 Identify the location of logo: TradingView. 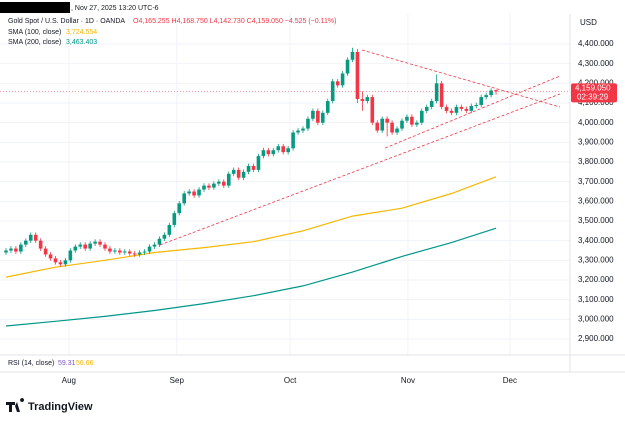
(49, 405).